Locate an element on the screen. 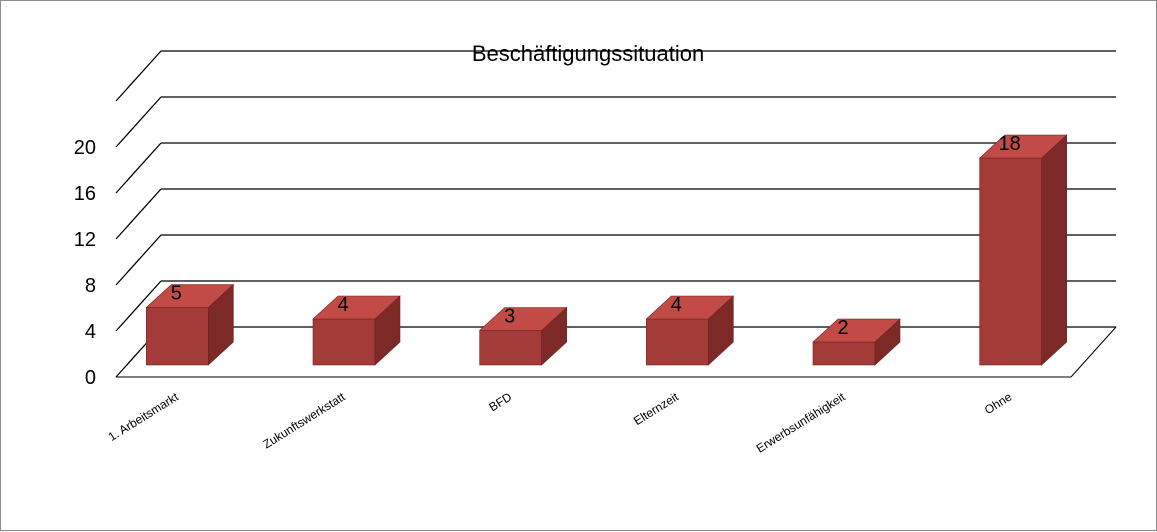  x-category-label: BFD is located at coordinates (500, 401).